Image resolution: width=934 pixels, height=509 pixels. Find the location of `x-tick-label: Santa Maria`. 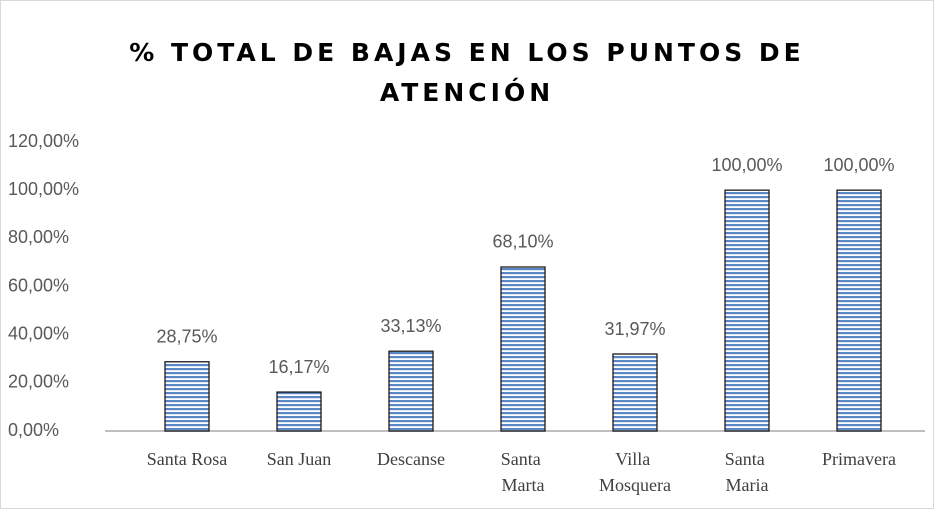

x-tick-label: Santa Maria is located at coordinates (747, 472).